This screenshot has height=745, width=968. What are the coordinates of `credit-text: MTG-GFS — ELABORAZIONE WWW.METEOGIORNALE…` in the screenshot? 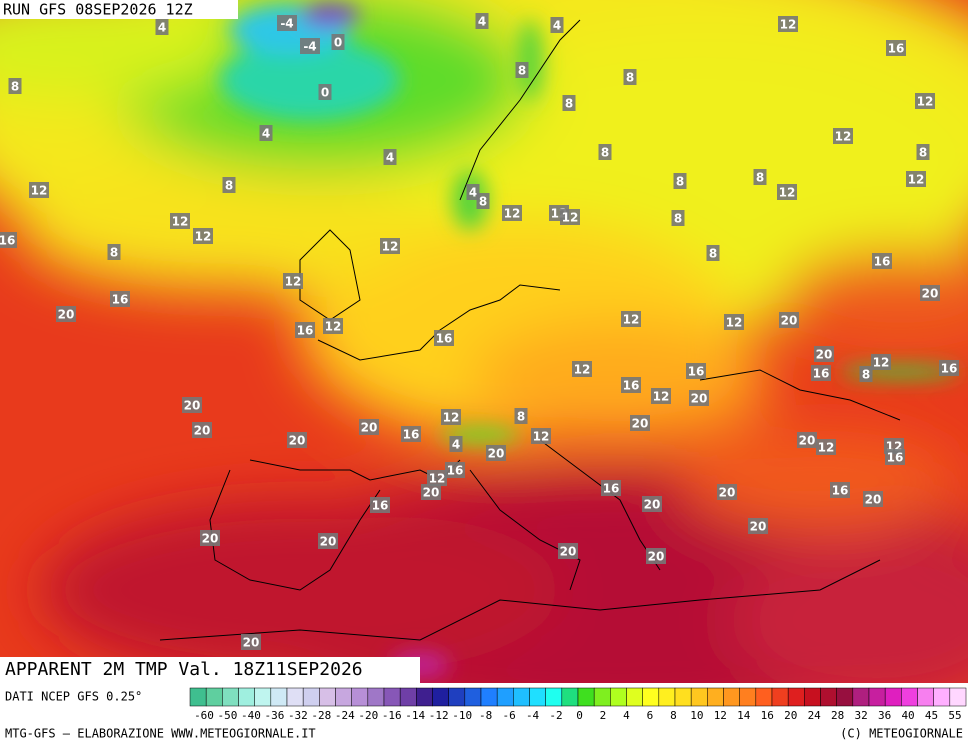 It's located at (160, 734).